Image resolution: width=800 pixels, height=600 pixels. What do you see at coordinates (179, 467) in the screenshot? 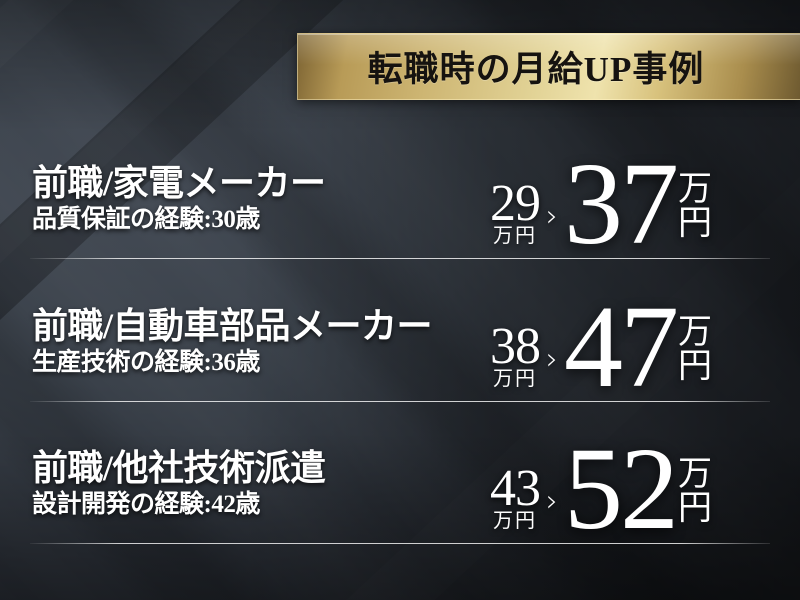
I see `job-title: 前職/他社技術派遣` at bounding box center [179, 467].